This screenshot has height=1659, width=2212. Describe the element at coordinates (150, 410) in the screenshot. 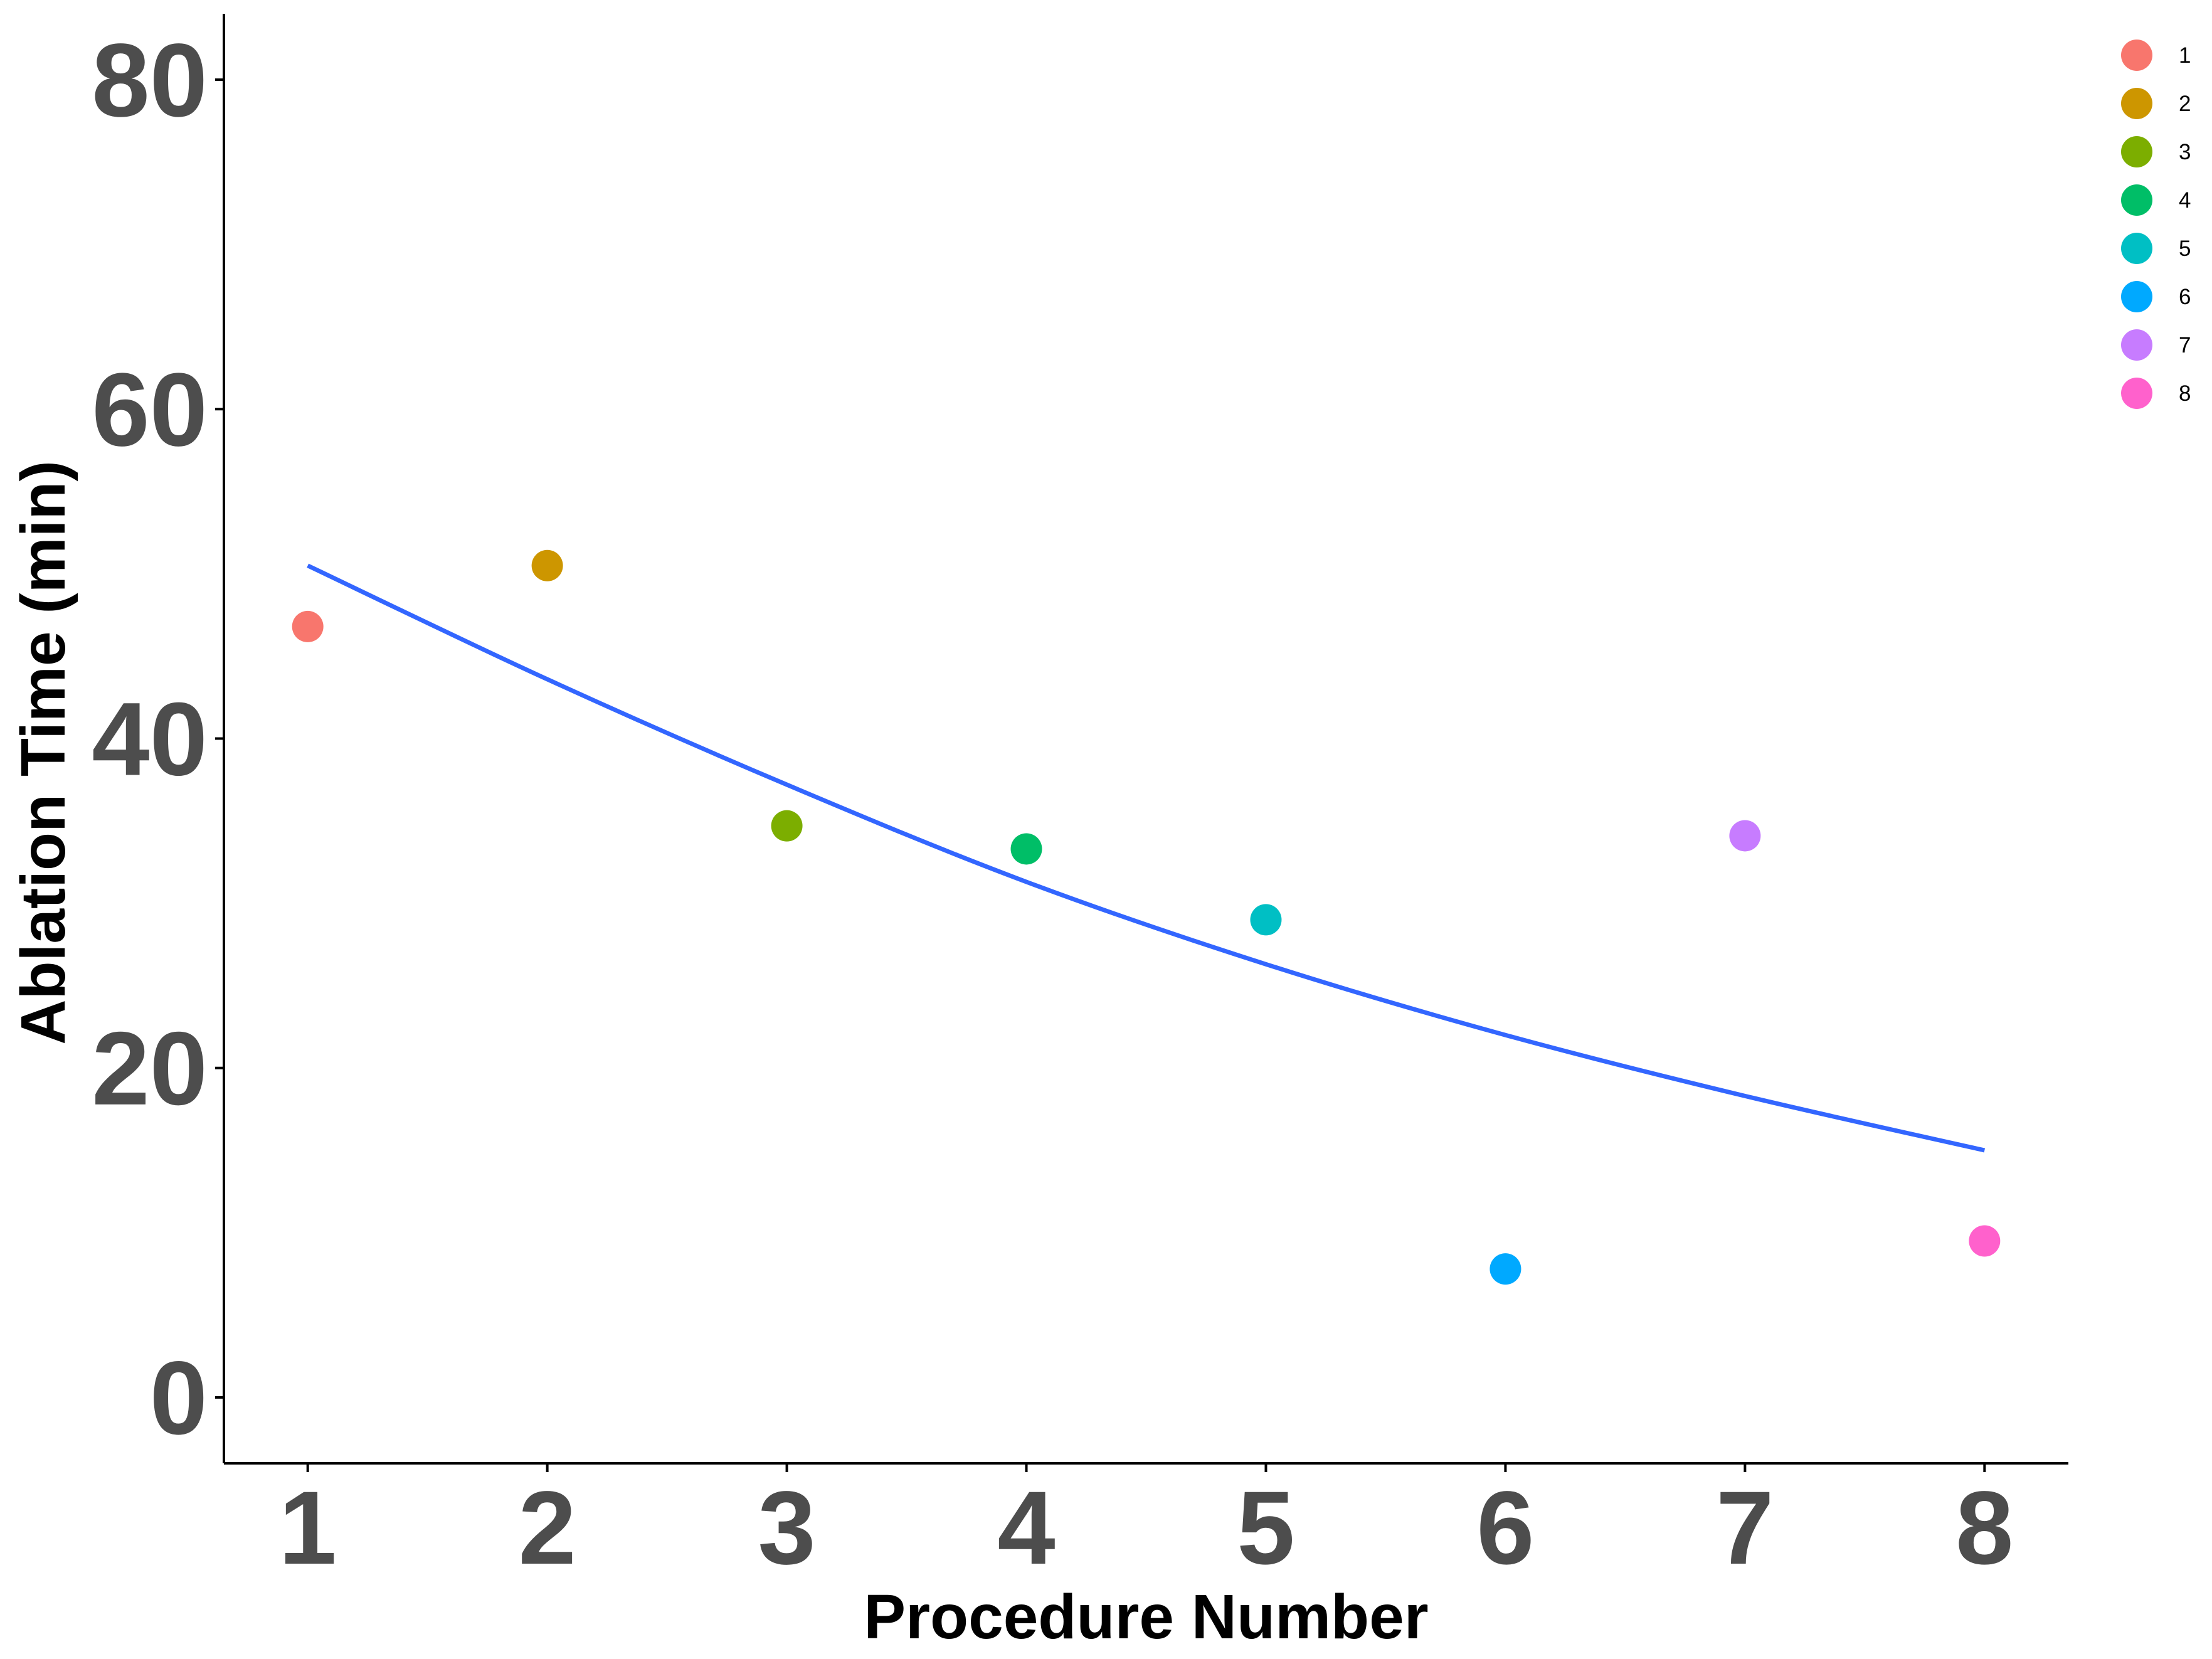

I see `y-tick-label-60: 60` at that location.